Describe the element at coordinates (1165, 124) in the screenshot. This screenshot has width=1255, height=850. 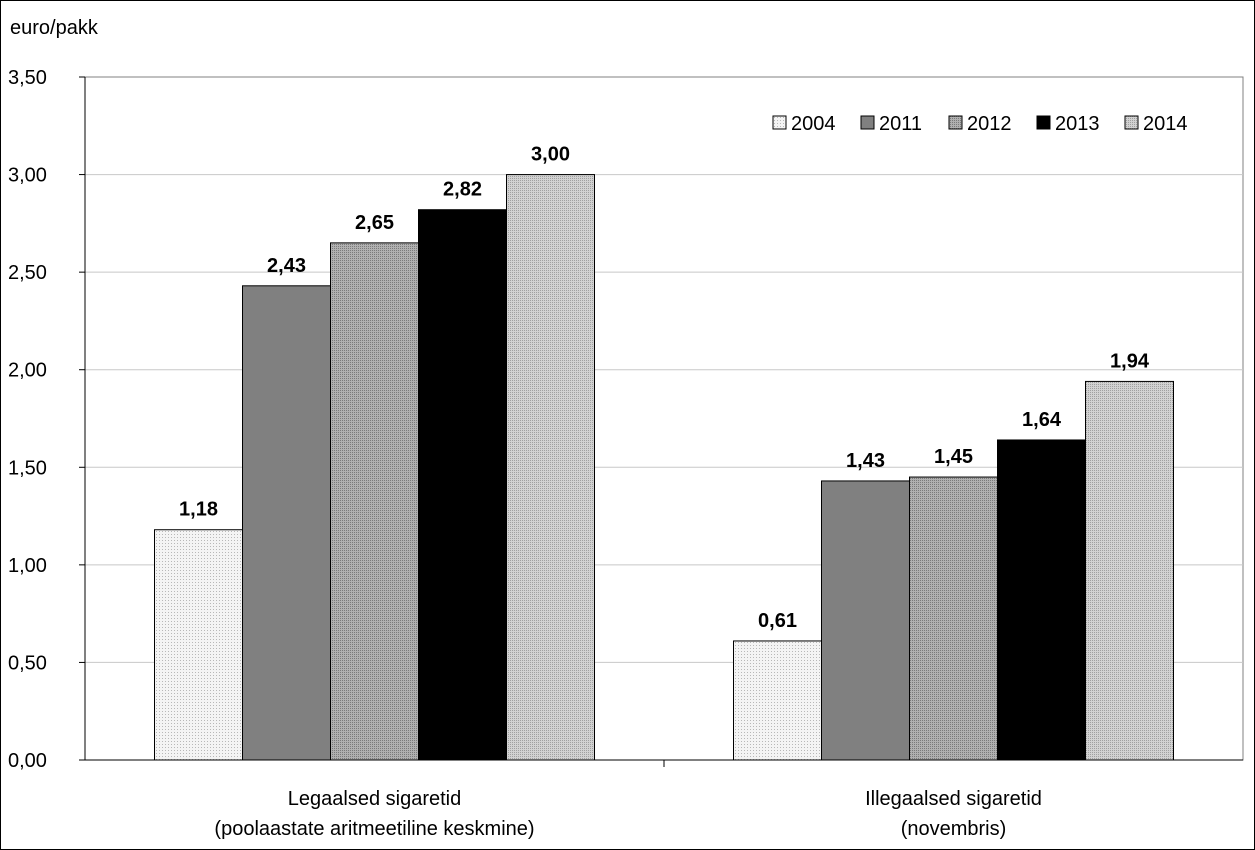
I see `legend-label-2014: 2014` at that location.